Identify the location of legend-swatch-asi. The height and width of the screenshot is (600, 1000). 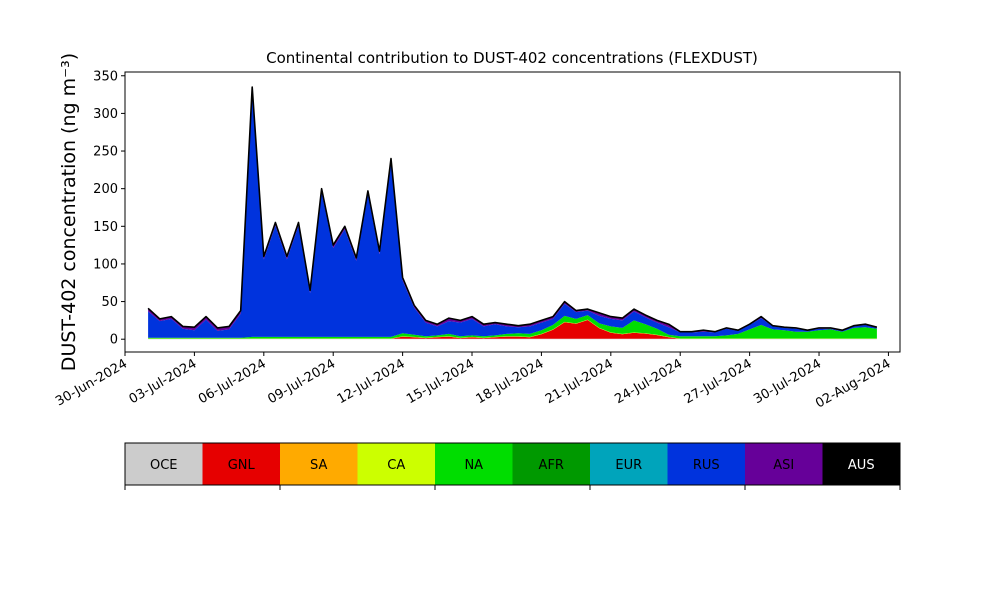
(784, 464).